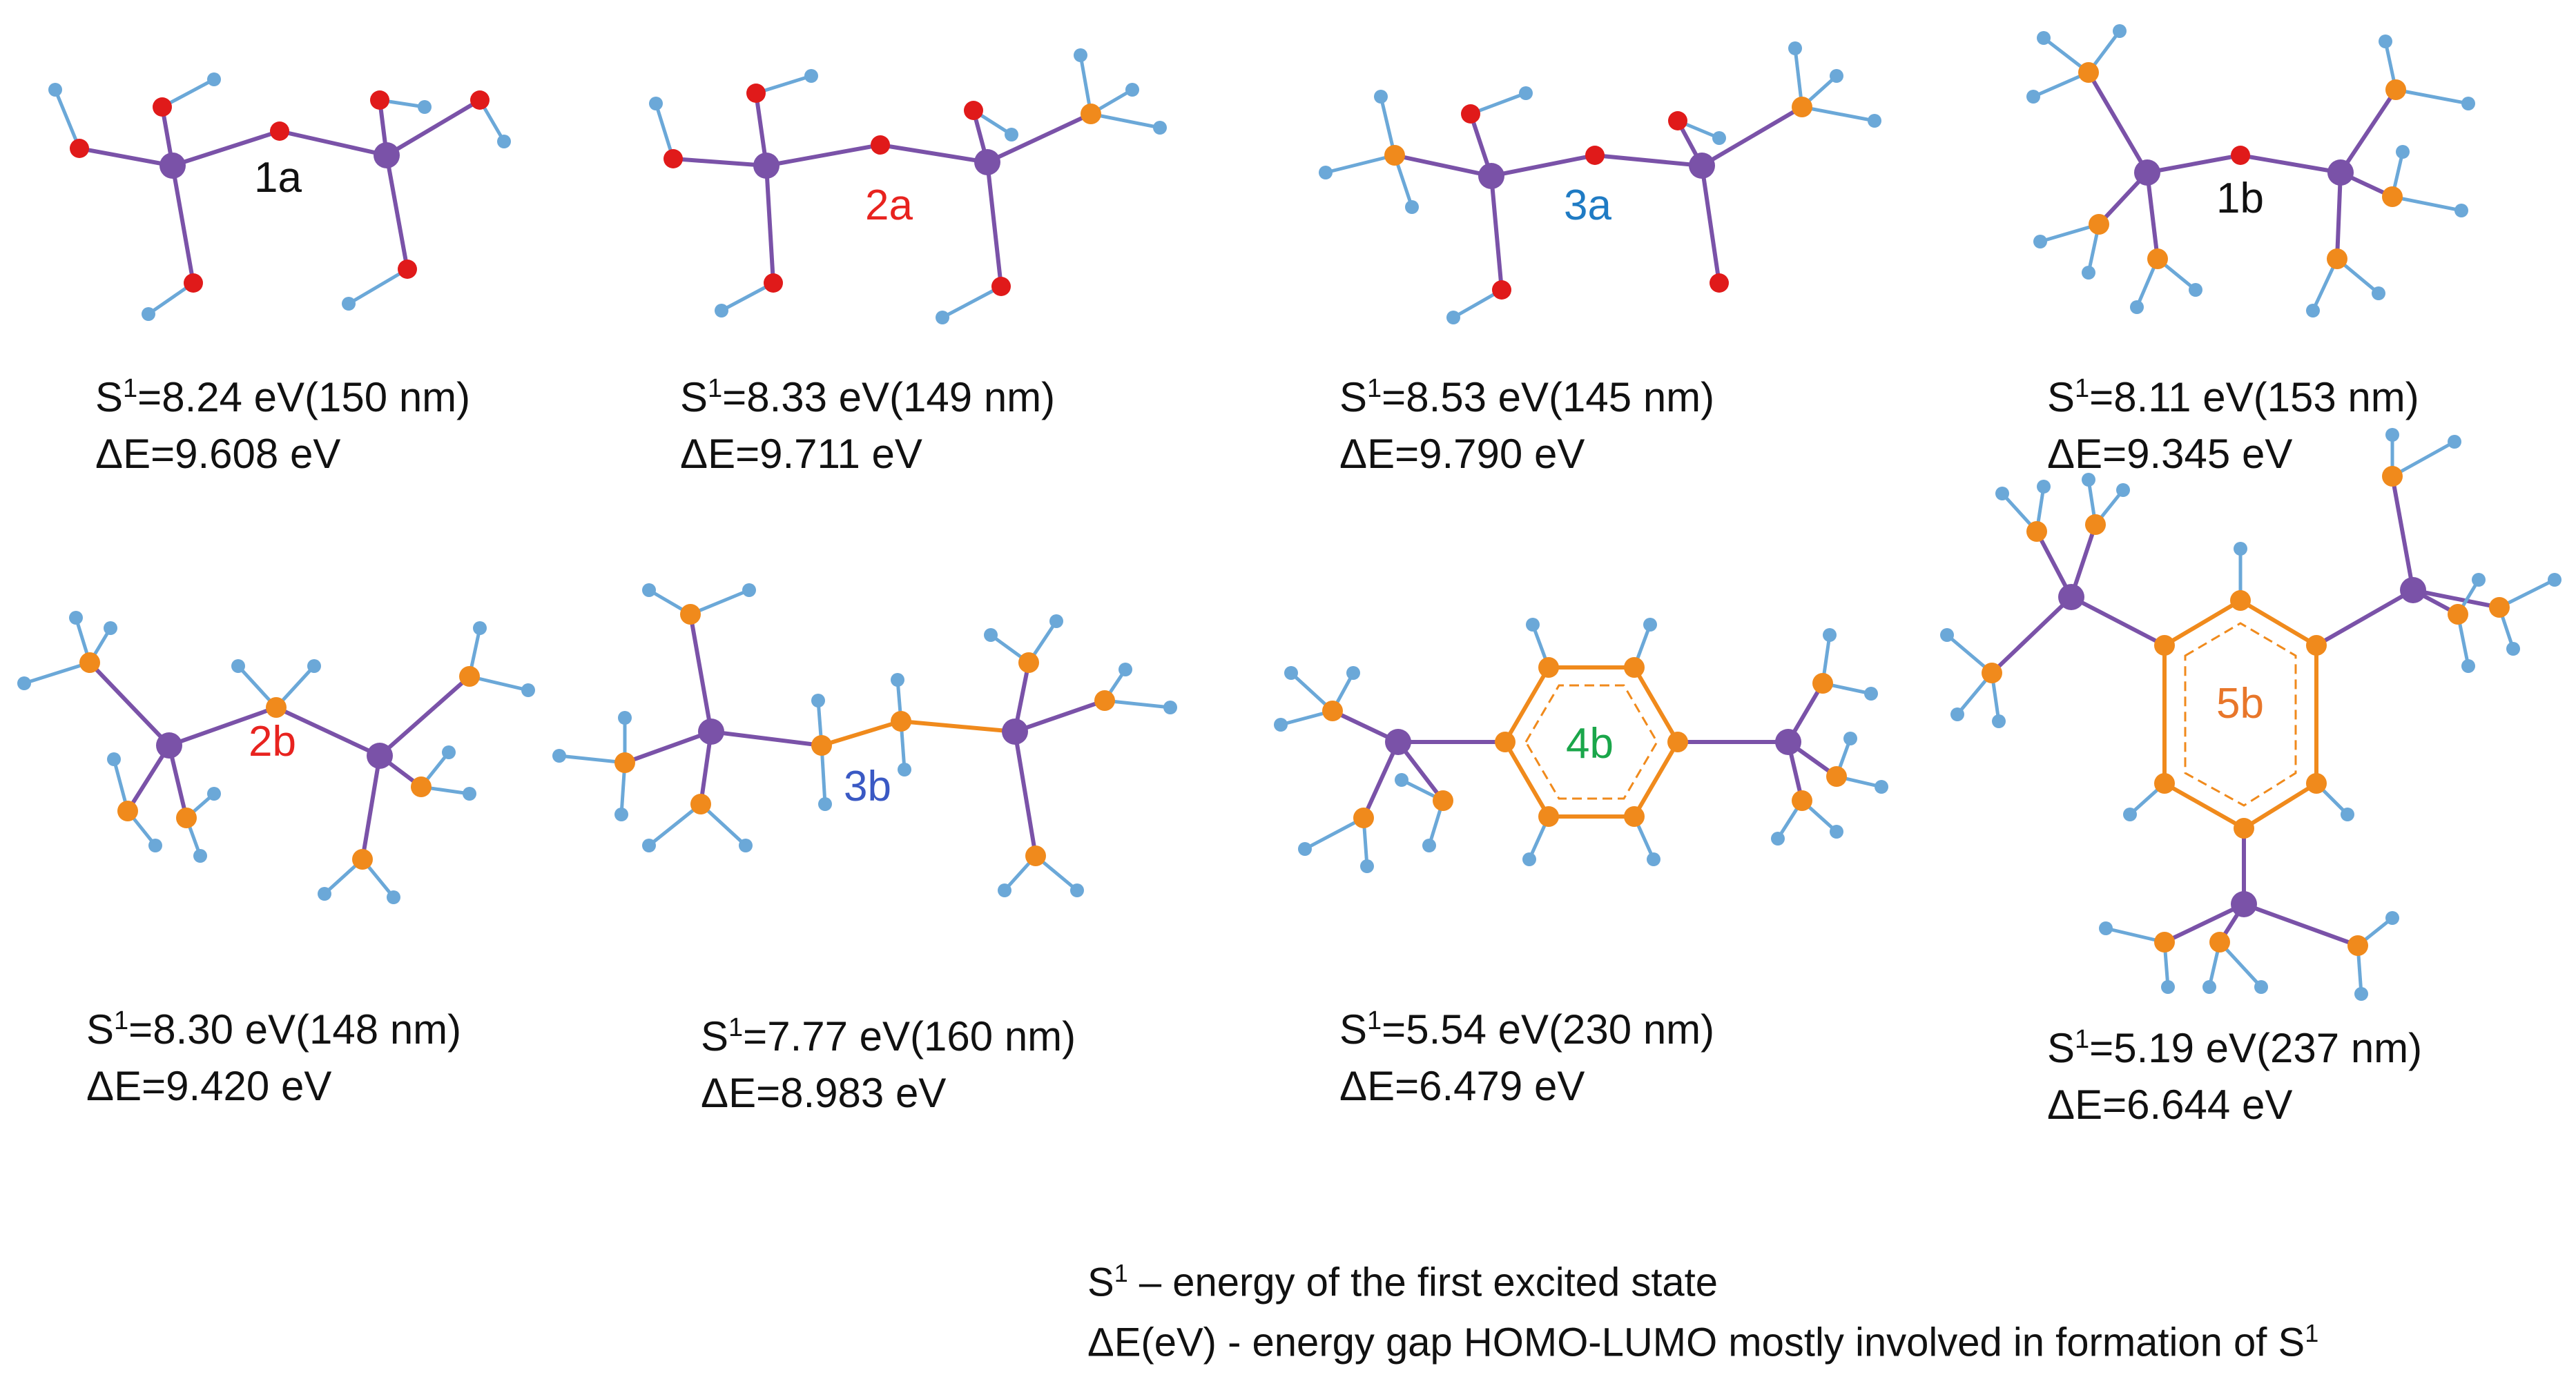  What do you see at coordinates (901, 397) in the screenshot?
I see `s1-value: 8.33 eV(149 nm)` at bounding box center [901, 397].